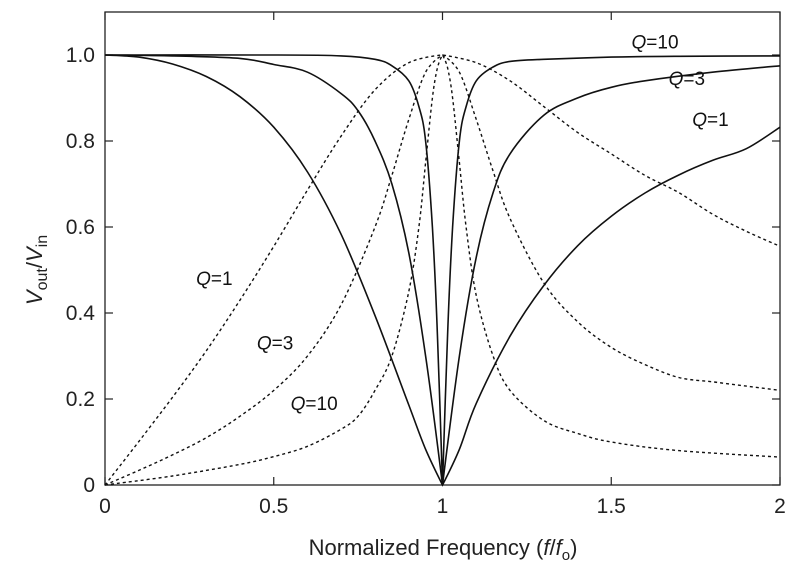 The image size is (795, 573). What do you see at coordinates (105, 506) in the screenshot?
I see `x-tick-label: 0` at bounding box center [105, 506].